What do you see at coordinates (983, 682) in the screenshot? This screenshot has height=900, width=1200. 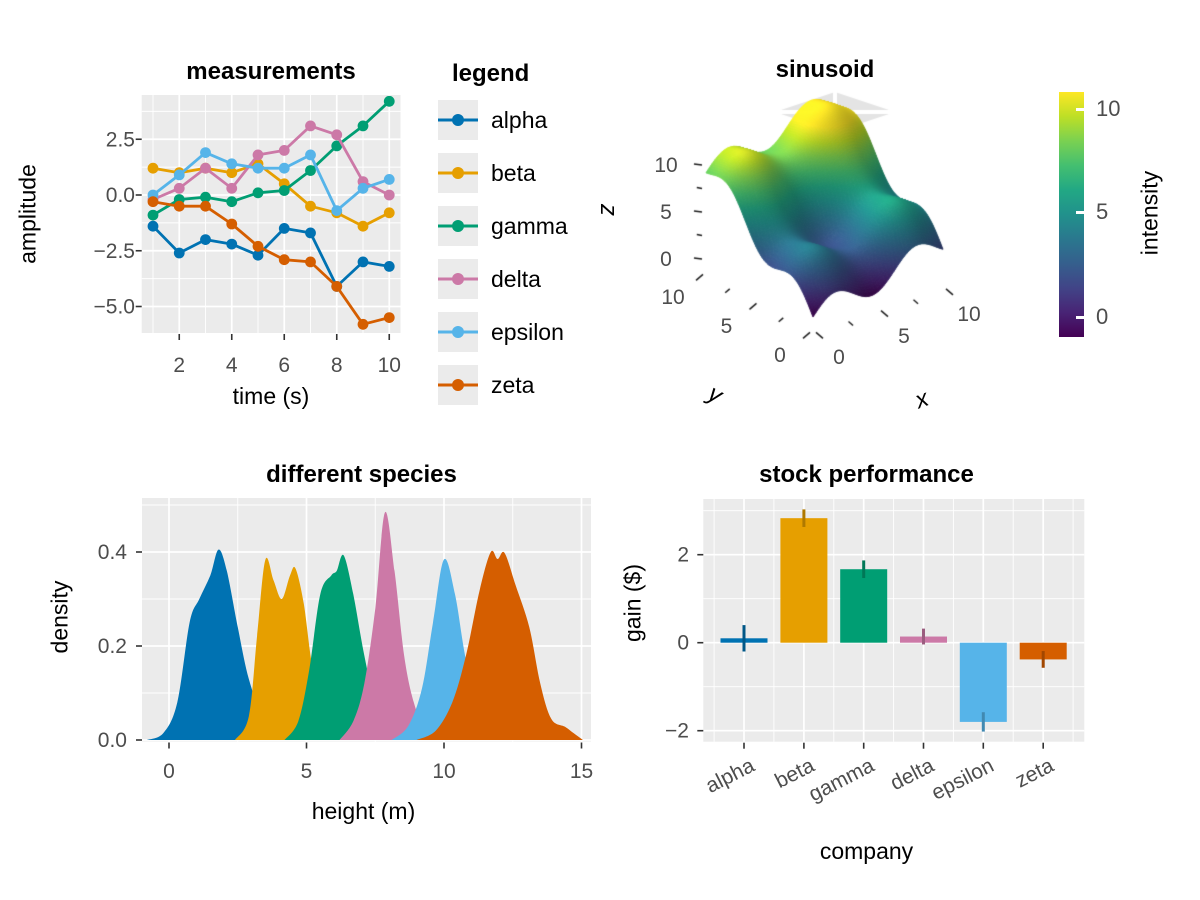 I see `bar-epsilon` at bounding box center [983, 682].